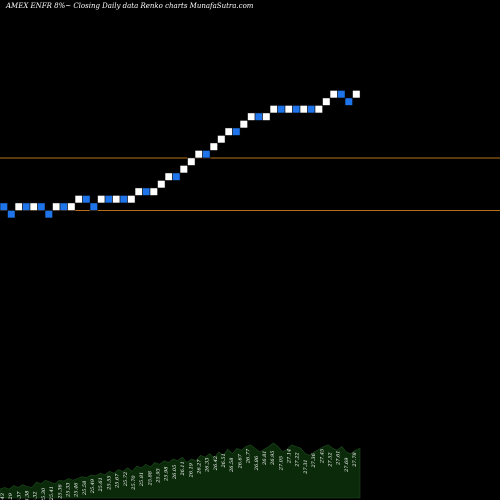 Image resolution: width=500 pixels, height=500 pixels. What do you see at coordinates (183, 468) in the screenshot?
I see `volume-label: 26.11` at bounding box center [183, 468].